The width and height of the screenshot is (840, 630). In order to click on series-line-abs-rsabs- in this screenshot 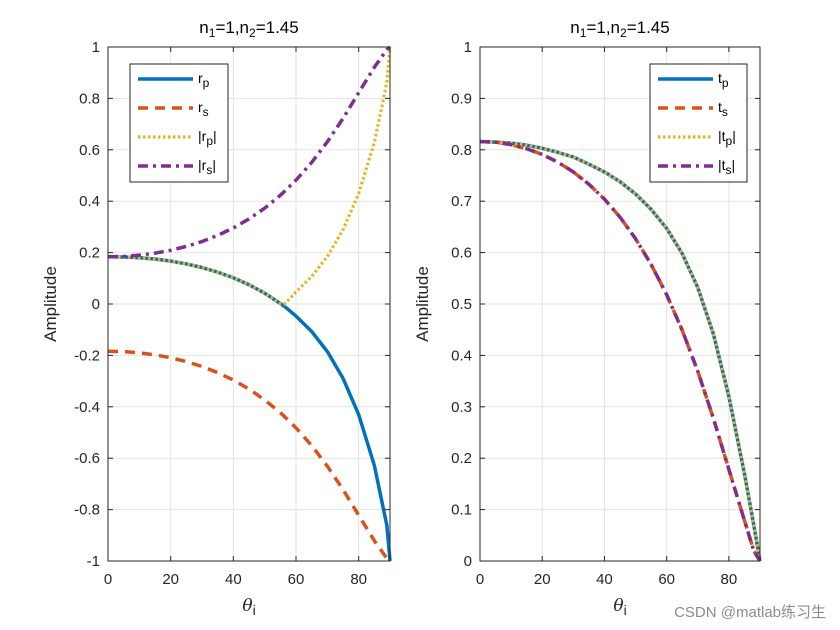, I will do `click(249, 152)`.